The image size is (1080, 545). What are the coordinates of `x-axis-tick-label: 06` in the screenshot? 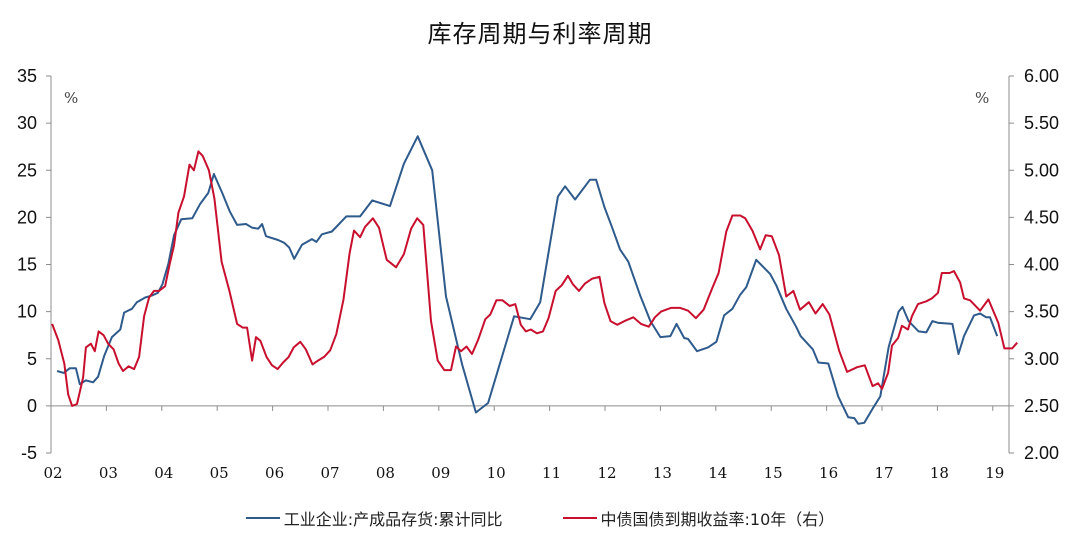 It's located at (274, 473).